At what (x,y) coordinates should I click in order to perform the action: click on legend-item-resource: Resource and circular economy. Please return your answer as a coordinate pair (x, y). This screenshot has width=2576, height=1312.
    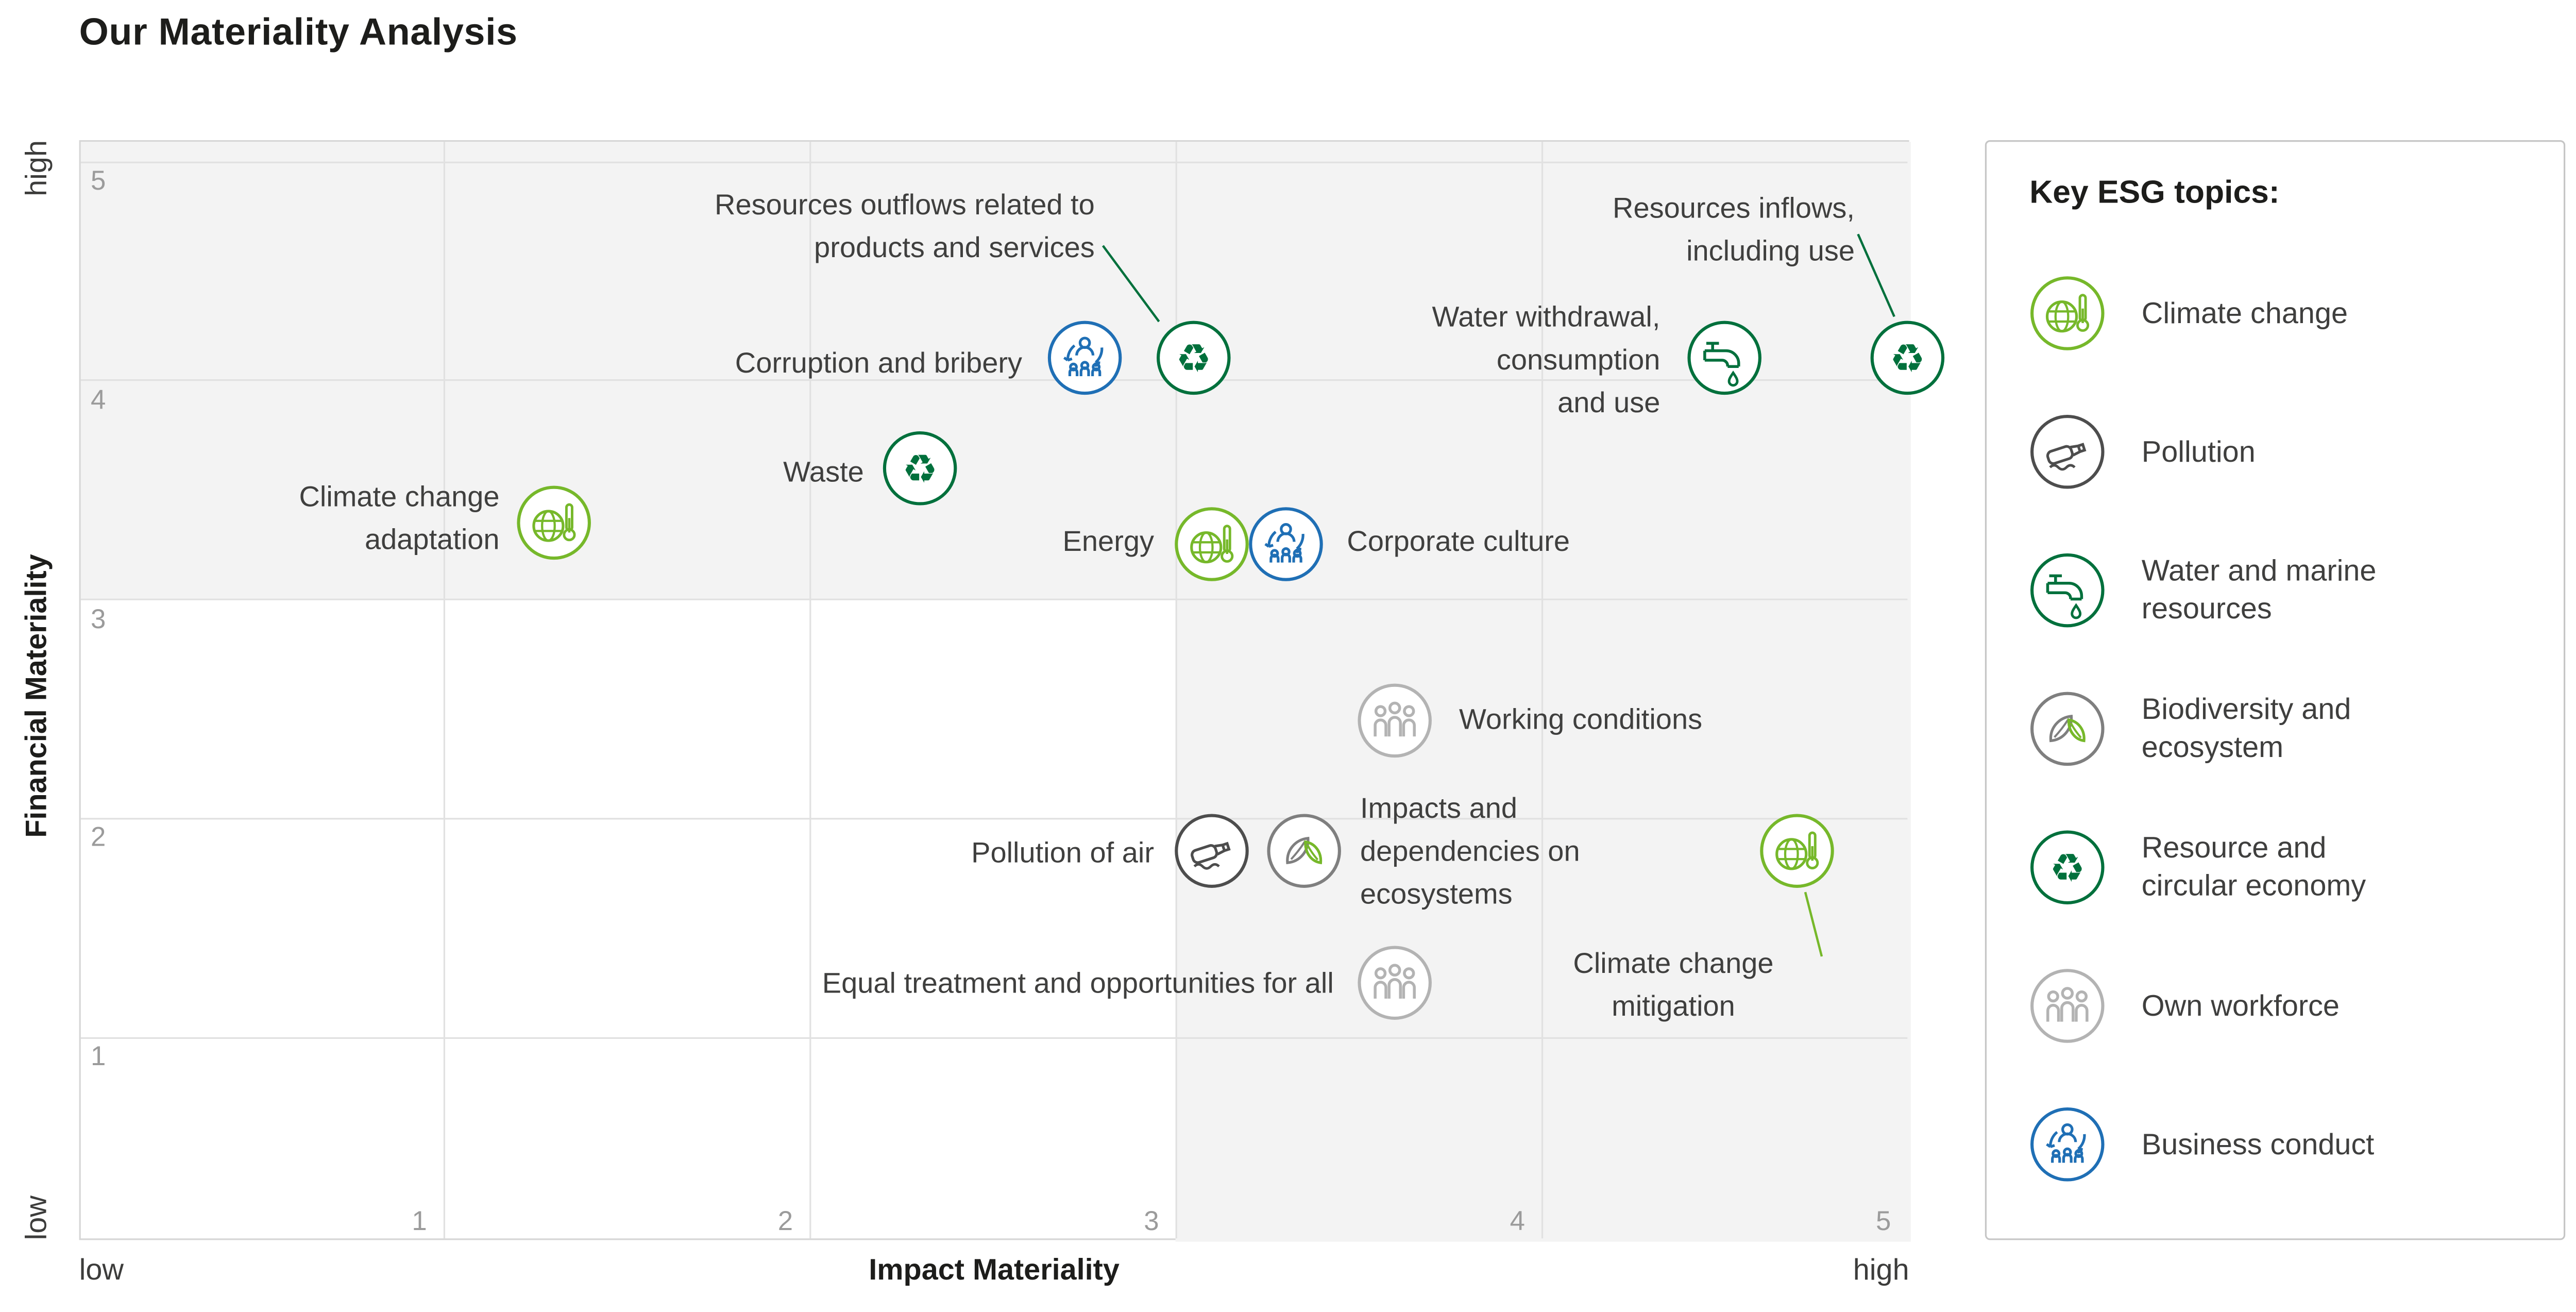
    Looking at the image, I should click on (2296, 867).